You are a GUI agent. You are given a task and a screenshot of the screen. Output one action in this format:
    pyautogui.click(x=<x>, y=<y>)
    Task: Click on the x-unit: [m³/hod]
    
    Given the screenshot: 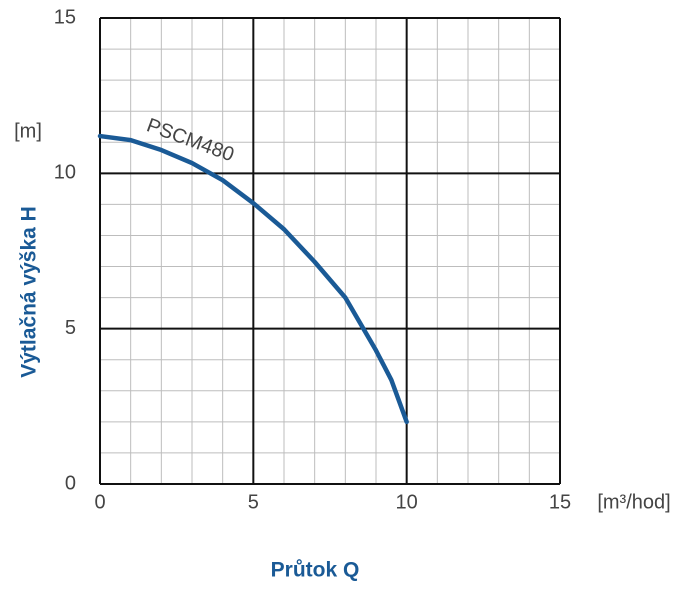 What is the action you would take?
    pyautogui.click(x=633, y=502)
    